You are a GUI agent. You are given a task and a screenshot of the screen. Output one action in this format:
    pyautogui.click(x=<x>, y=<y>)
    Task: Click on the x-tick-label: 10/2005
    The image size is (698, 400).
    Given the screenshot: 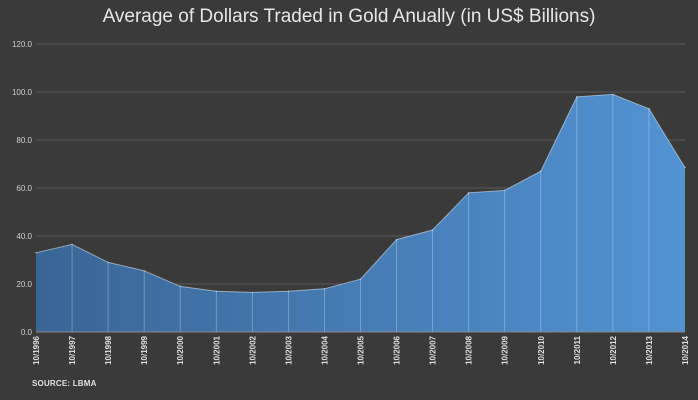 What is the action you would take?
    pyautogui.click(x=361, y=349)
    